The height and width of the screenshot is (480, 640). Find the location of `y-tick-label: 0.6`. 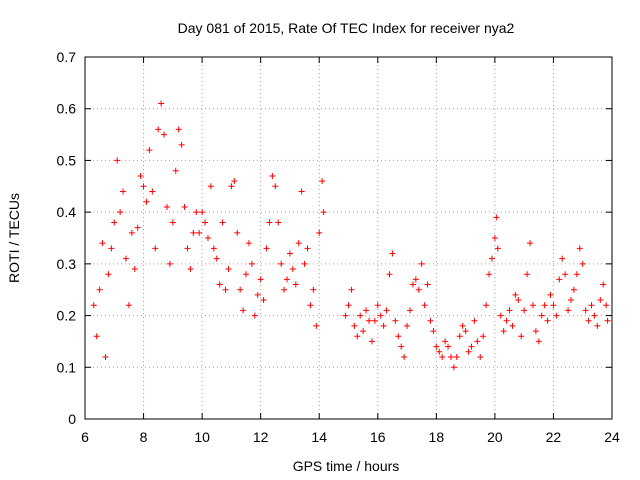

y-tick-label: 0.6 is located at coordinates (67, 109).